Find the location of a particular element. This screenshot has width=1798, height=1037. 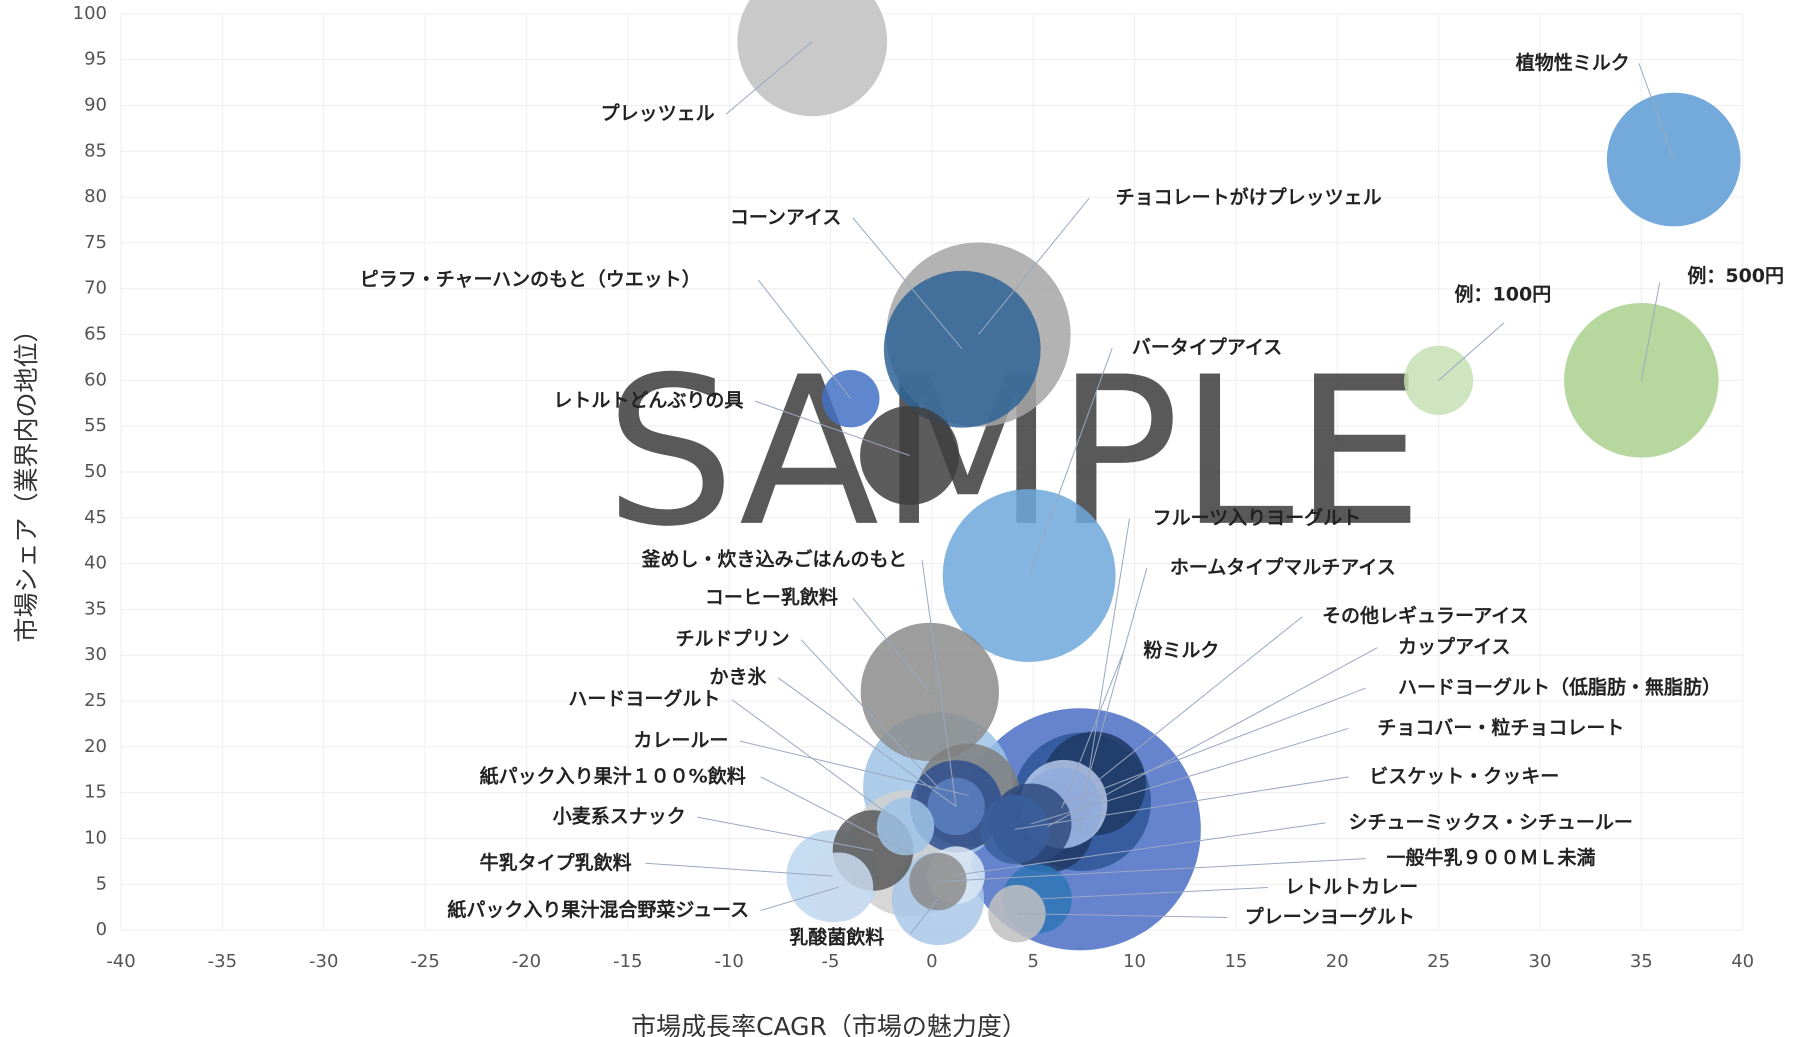

y-tick-label: 45 is located at coordinates (95, 517).